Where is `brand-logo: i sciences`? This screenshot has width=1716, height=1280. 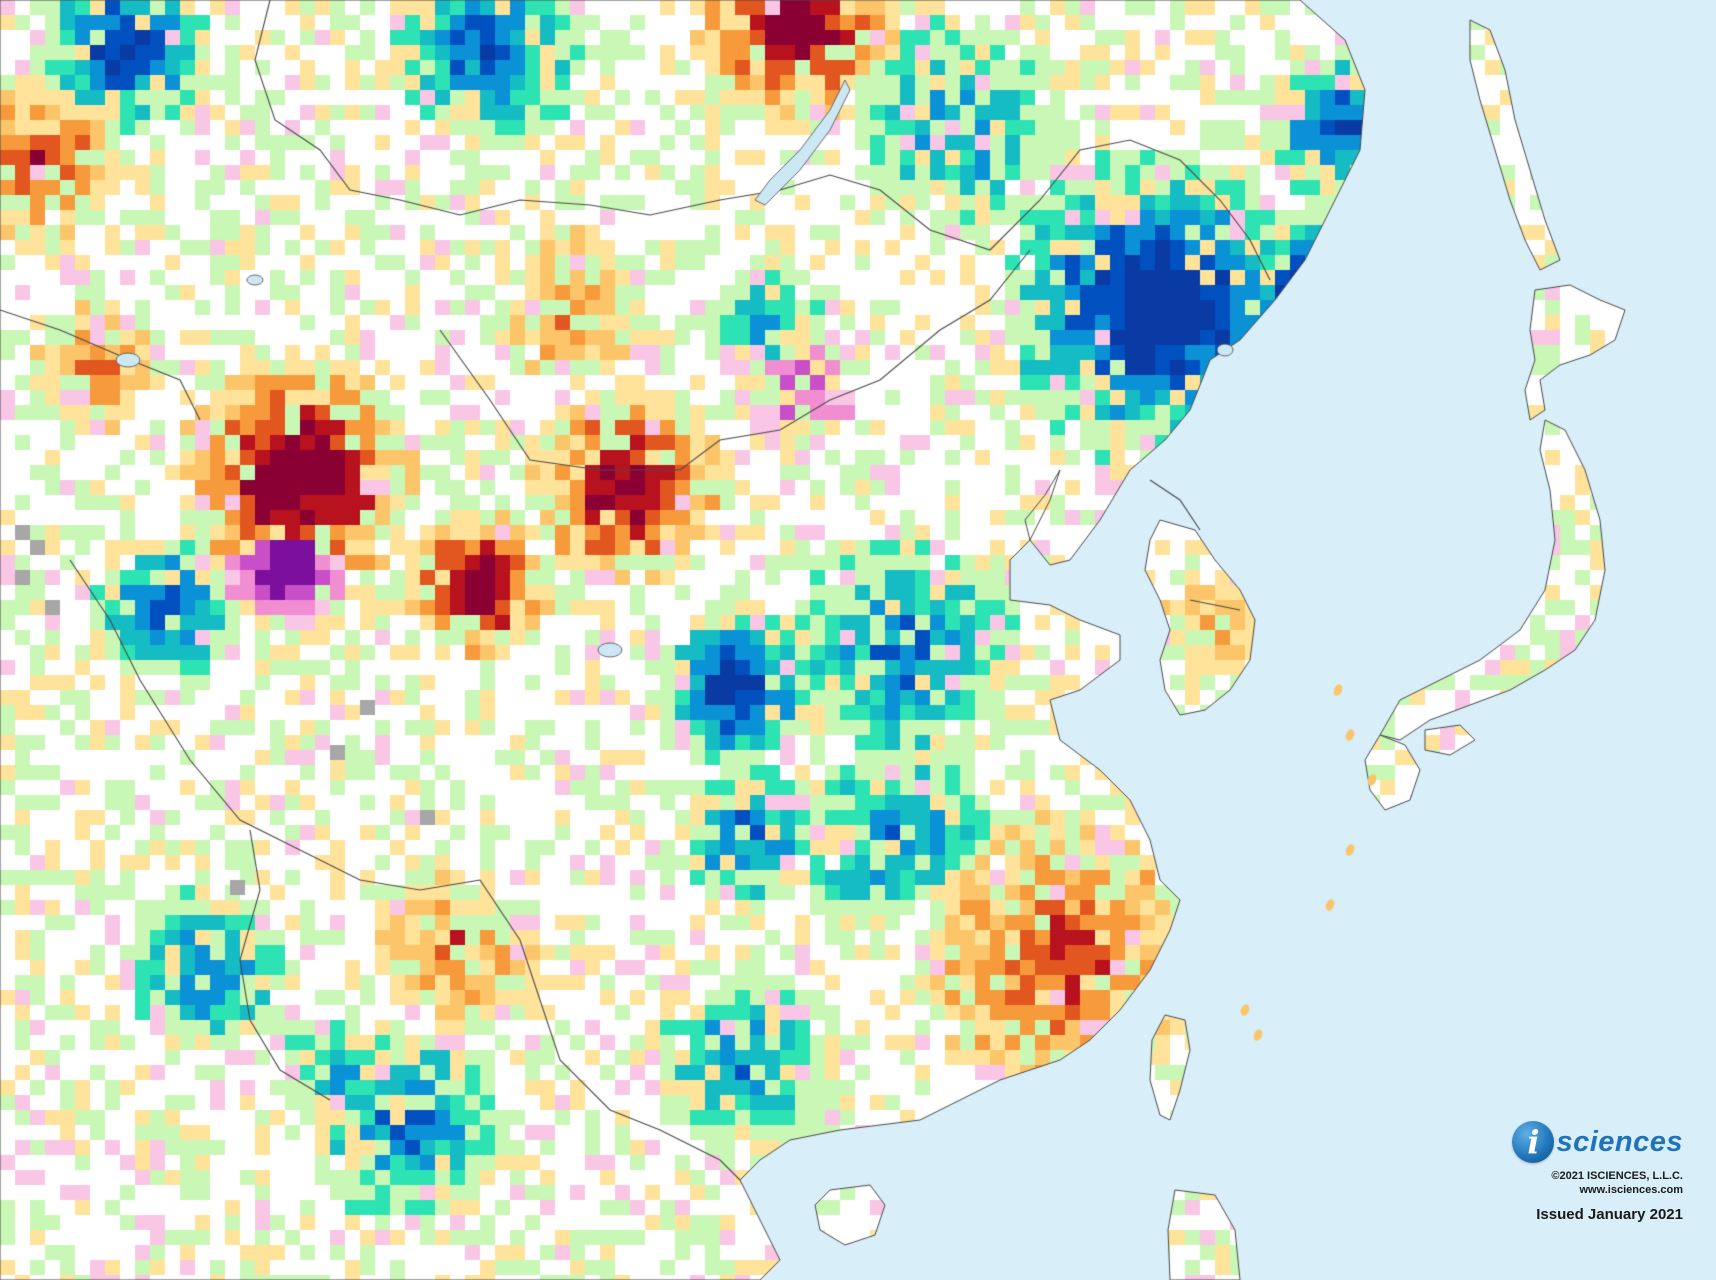 brand-logo: i sciences is located at coordinates (1597, 1142).